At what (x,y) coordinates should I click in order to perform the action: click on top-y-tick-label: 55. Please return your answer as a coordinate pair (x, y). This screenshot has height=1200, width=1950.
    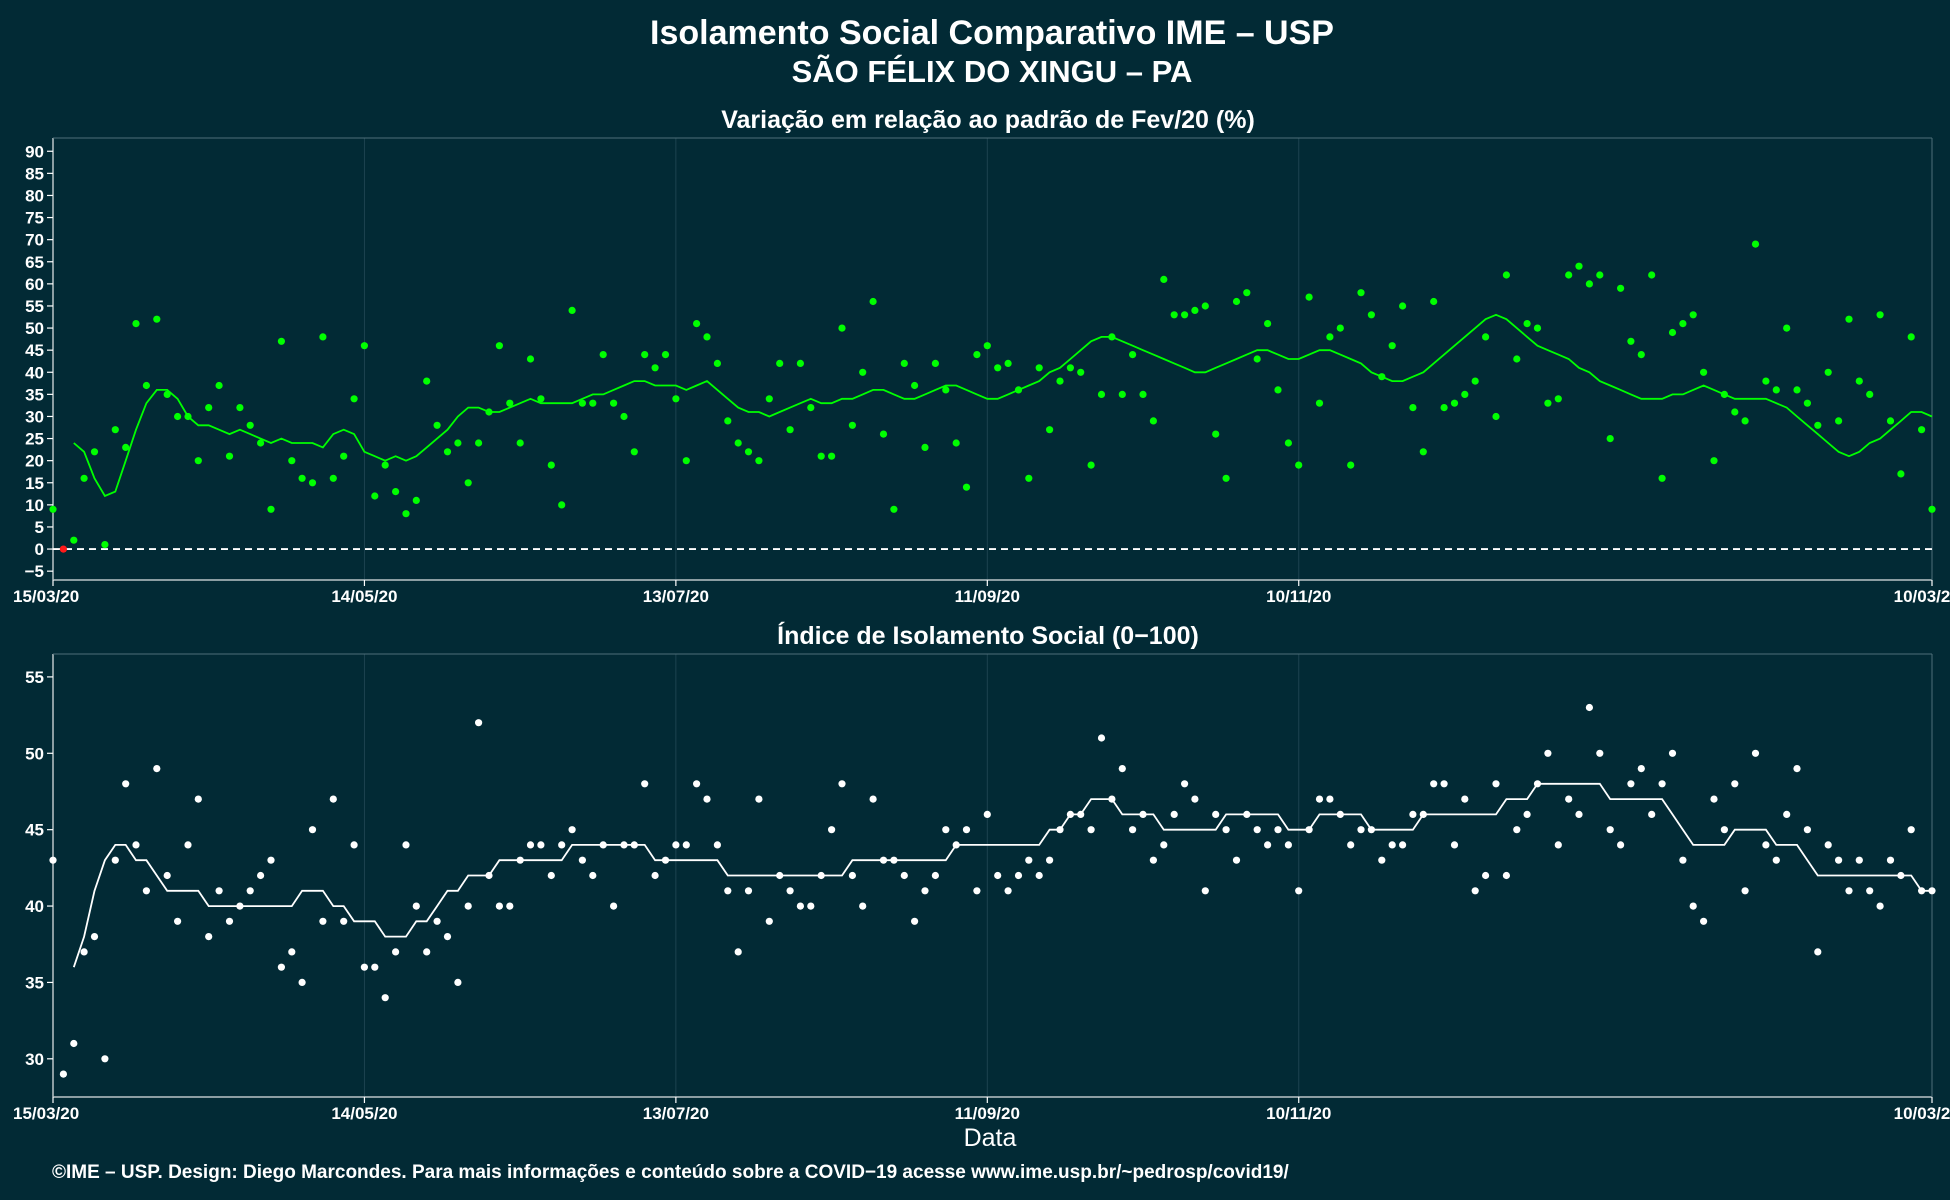
    Looking at the image, I should click on (34, 306).